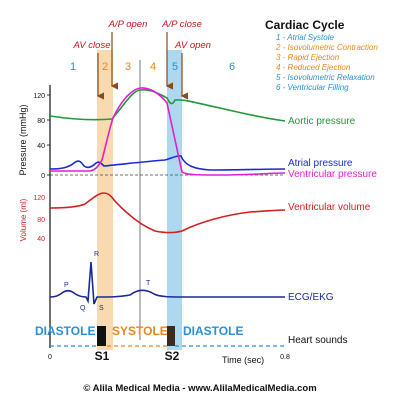 This screenshot has width=400, height=400. What do you see at coordinates (308, 57) in the screenshot?
I see `legend-item-3: 3 - Rapid Ejection` at bounding box center [308, 57].